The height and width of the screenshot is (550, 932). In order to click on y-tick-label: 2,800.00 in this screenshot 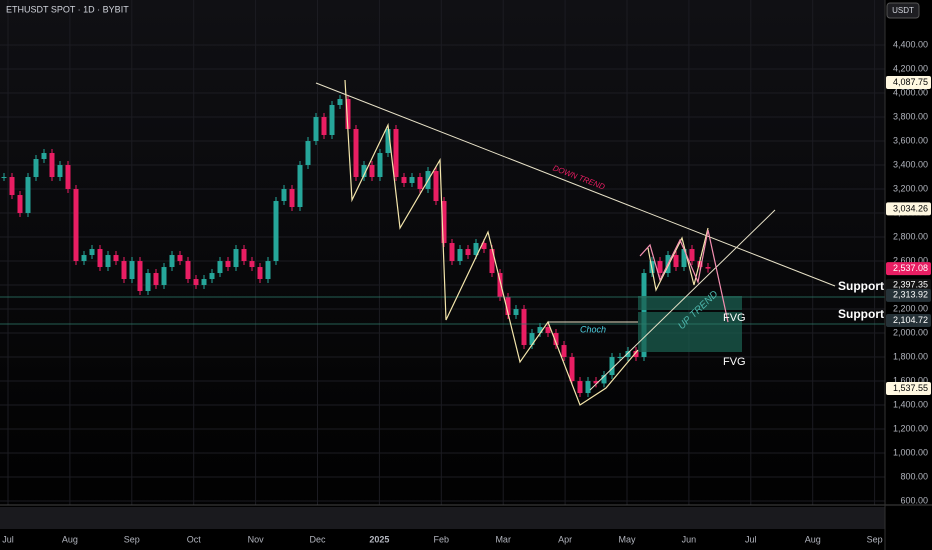, I will do `click(910, 236)`.